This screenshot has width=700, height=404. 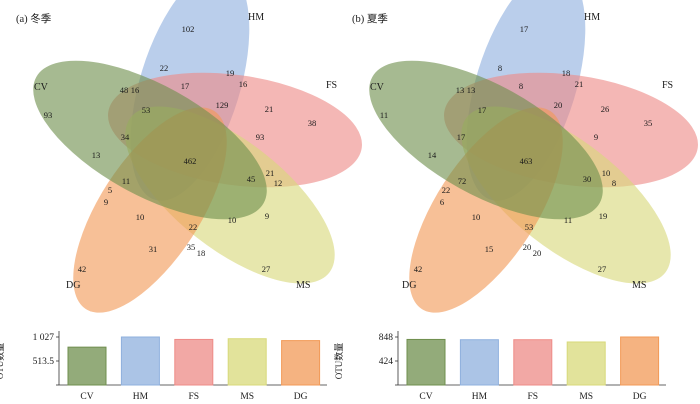 What do you see at coordinates (87, 366) in the screenshot?
I see `bar-cv` at bounding box center [87, 366].